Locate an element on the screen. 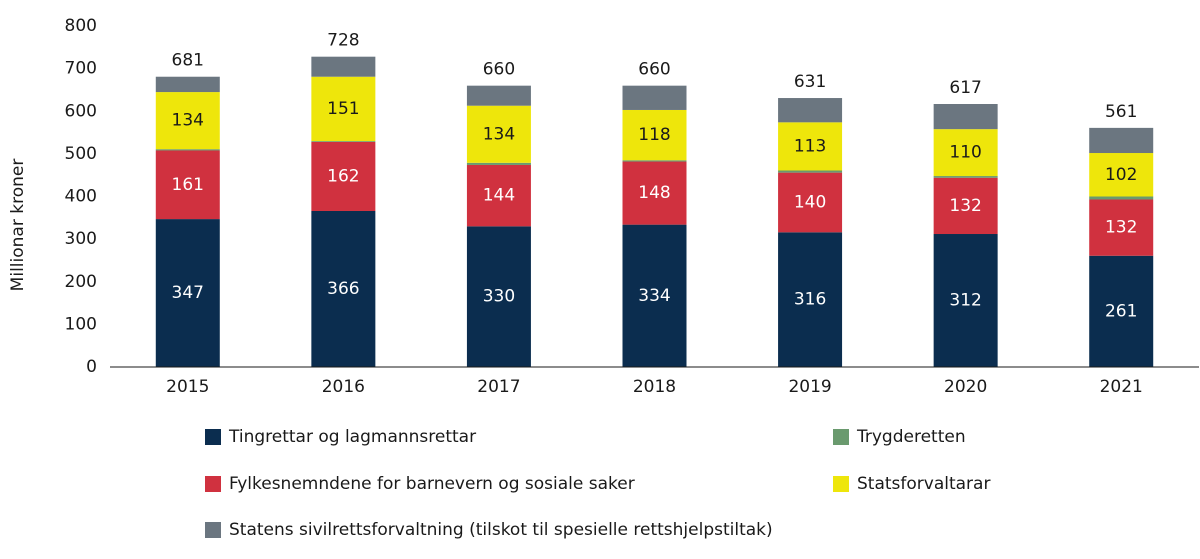 This screenshot has height=559, width=1200. y-tick-label: 200 is located at coordinates (81, 282).